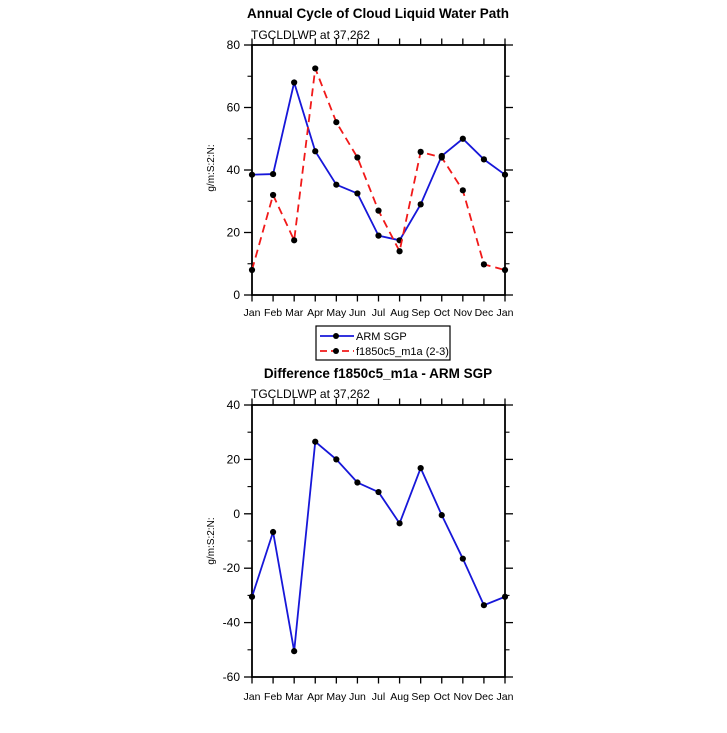 This screenshot has width=727, height=733. Describe the element at coordinates (310, 35) in the screenshot. I see `top-chart-subtitle: TGCLDLWP at 37,262` at that location.